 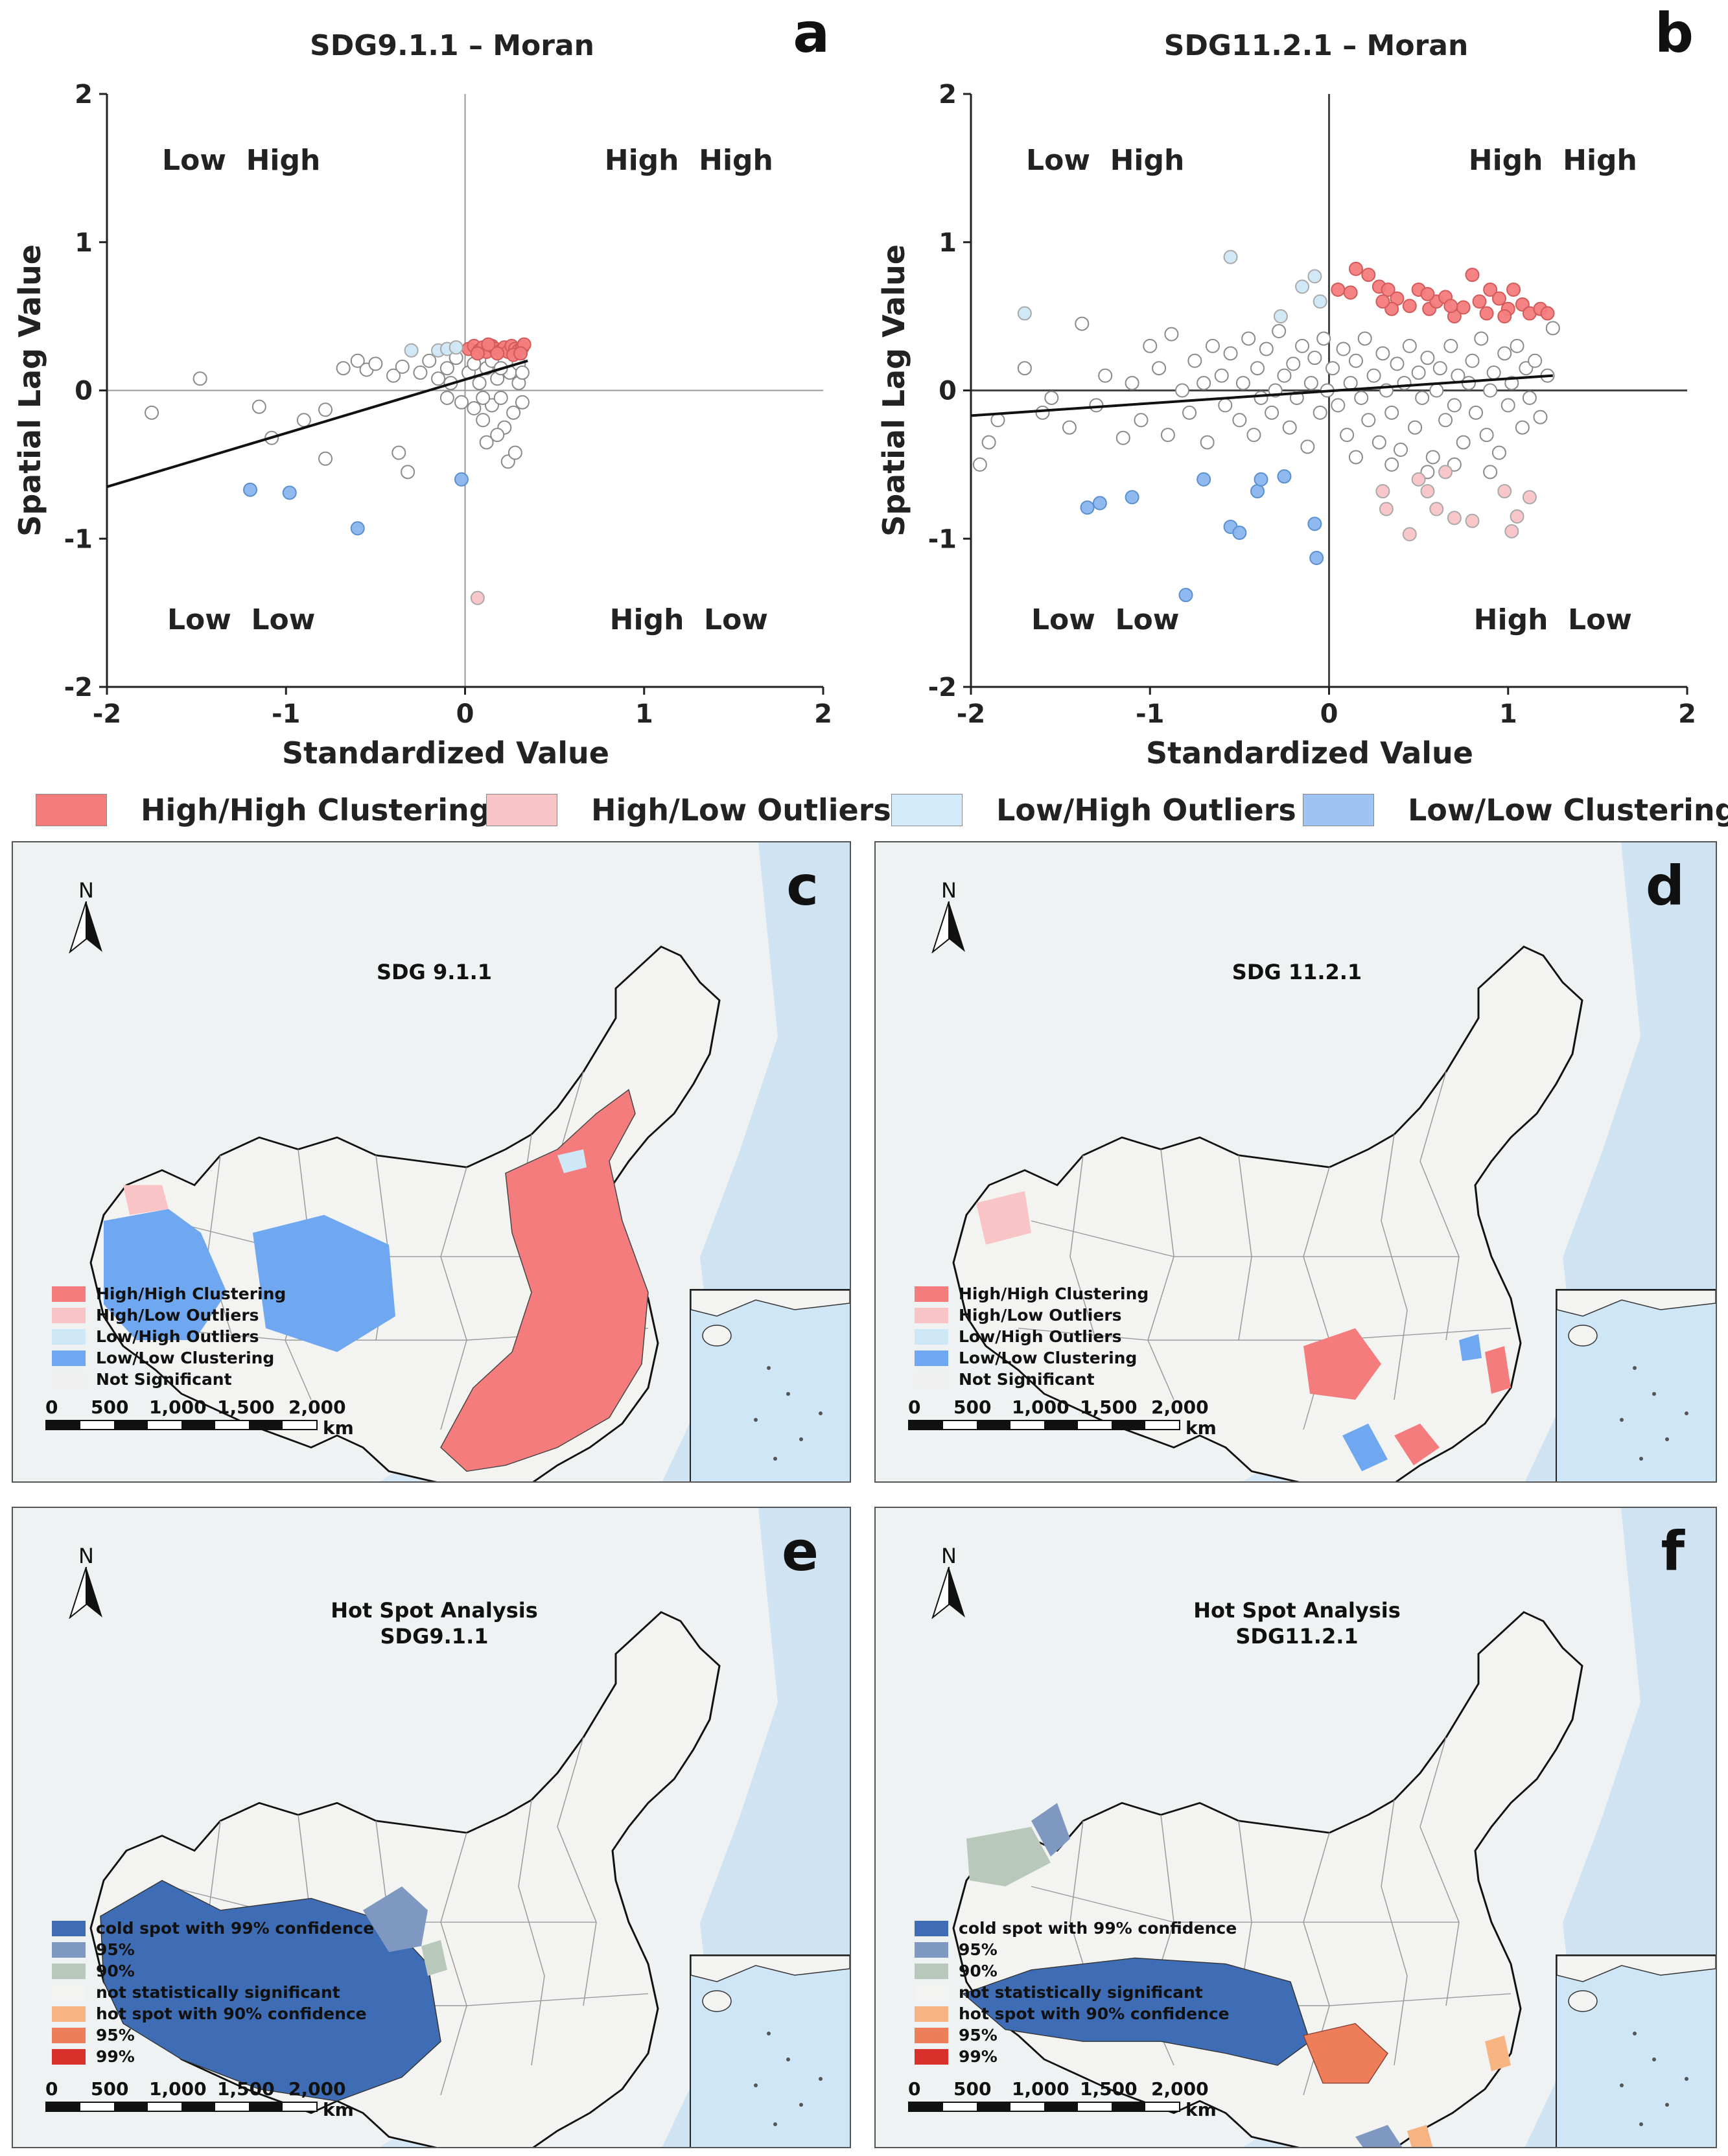 I want to click on north-label: N, so click(x=949, y=1556).